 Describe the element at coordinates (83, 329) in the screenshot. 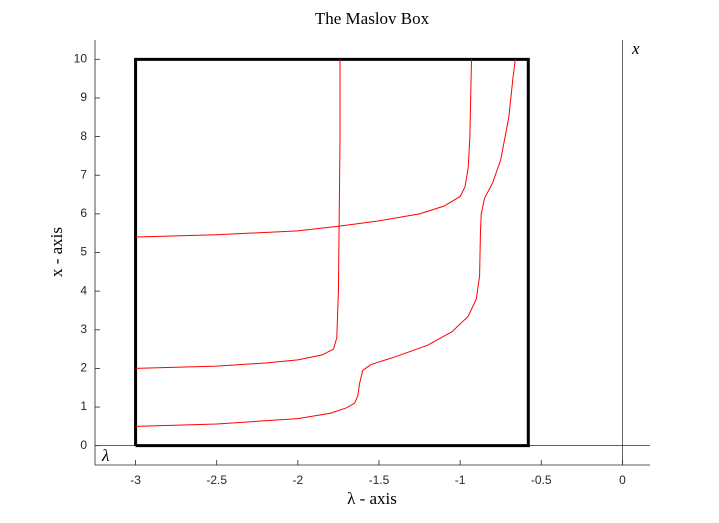

I see `y-tick-label: 3` at that location.